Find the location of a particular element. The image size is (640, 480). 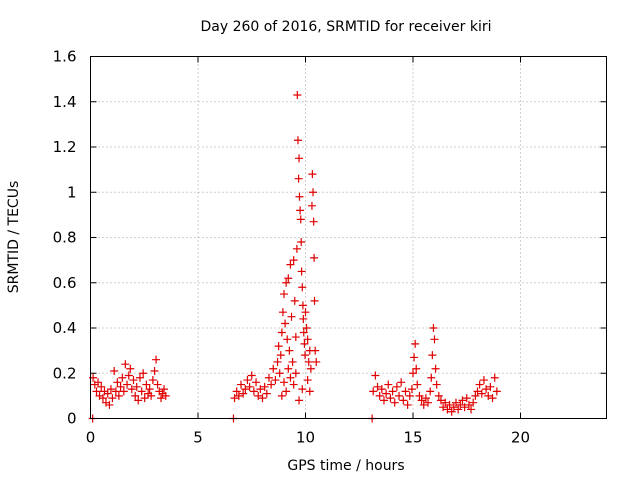

y-tick-label: 0 is located at coordinates (72, 419).